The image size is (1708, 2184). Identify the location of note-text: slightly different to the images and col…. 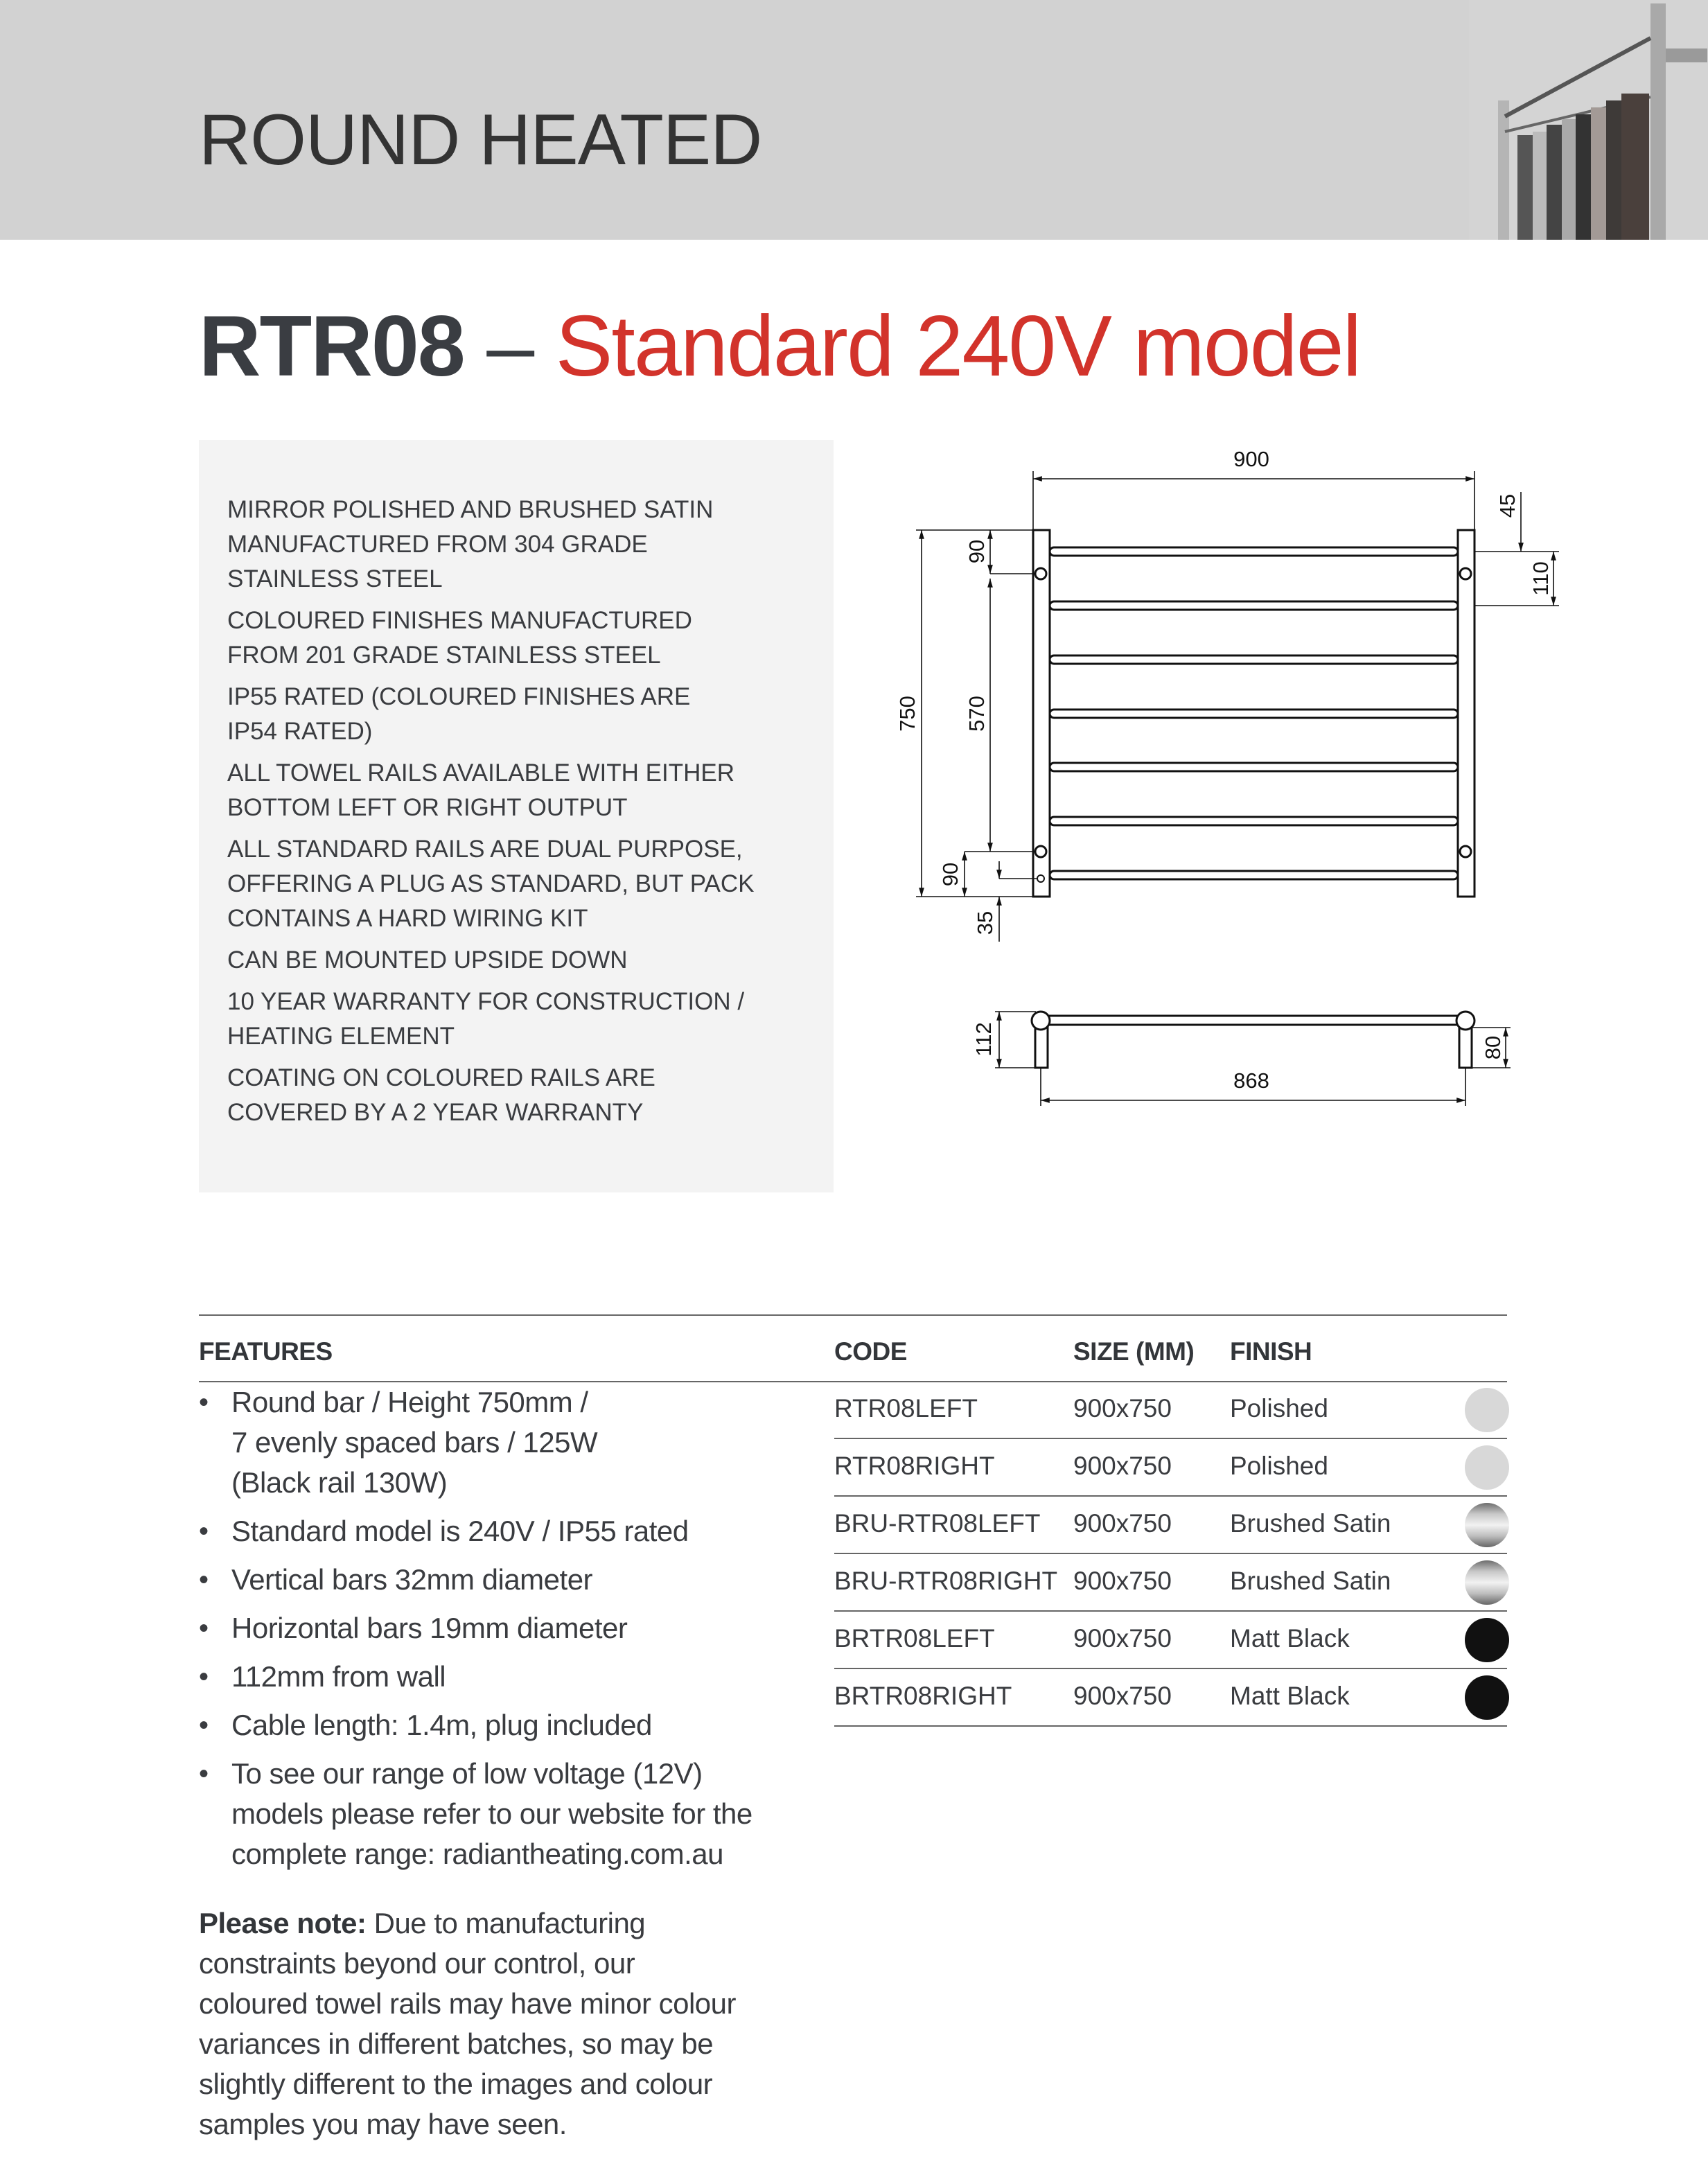
(456, 2084).